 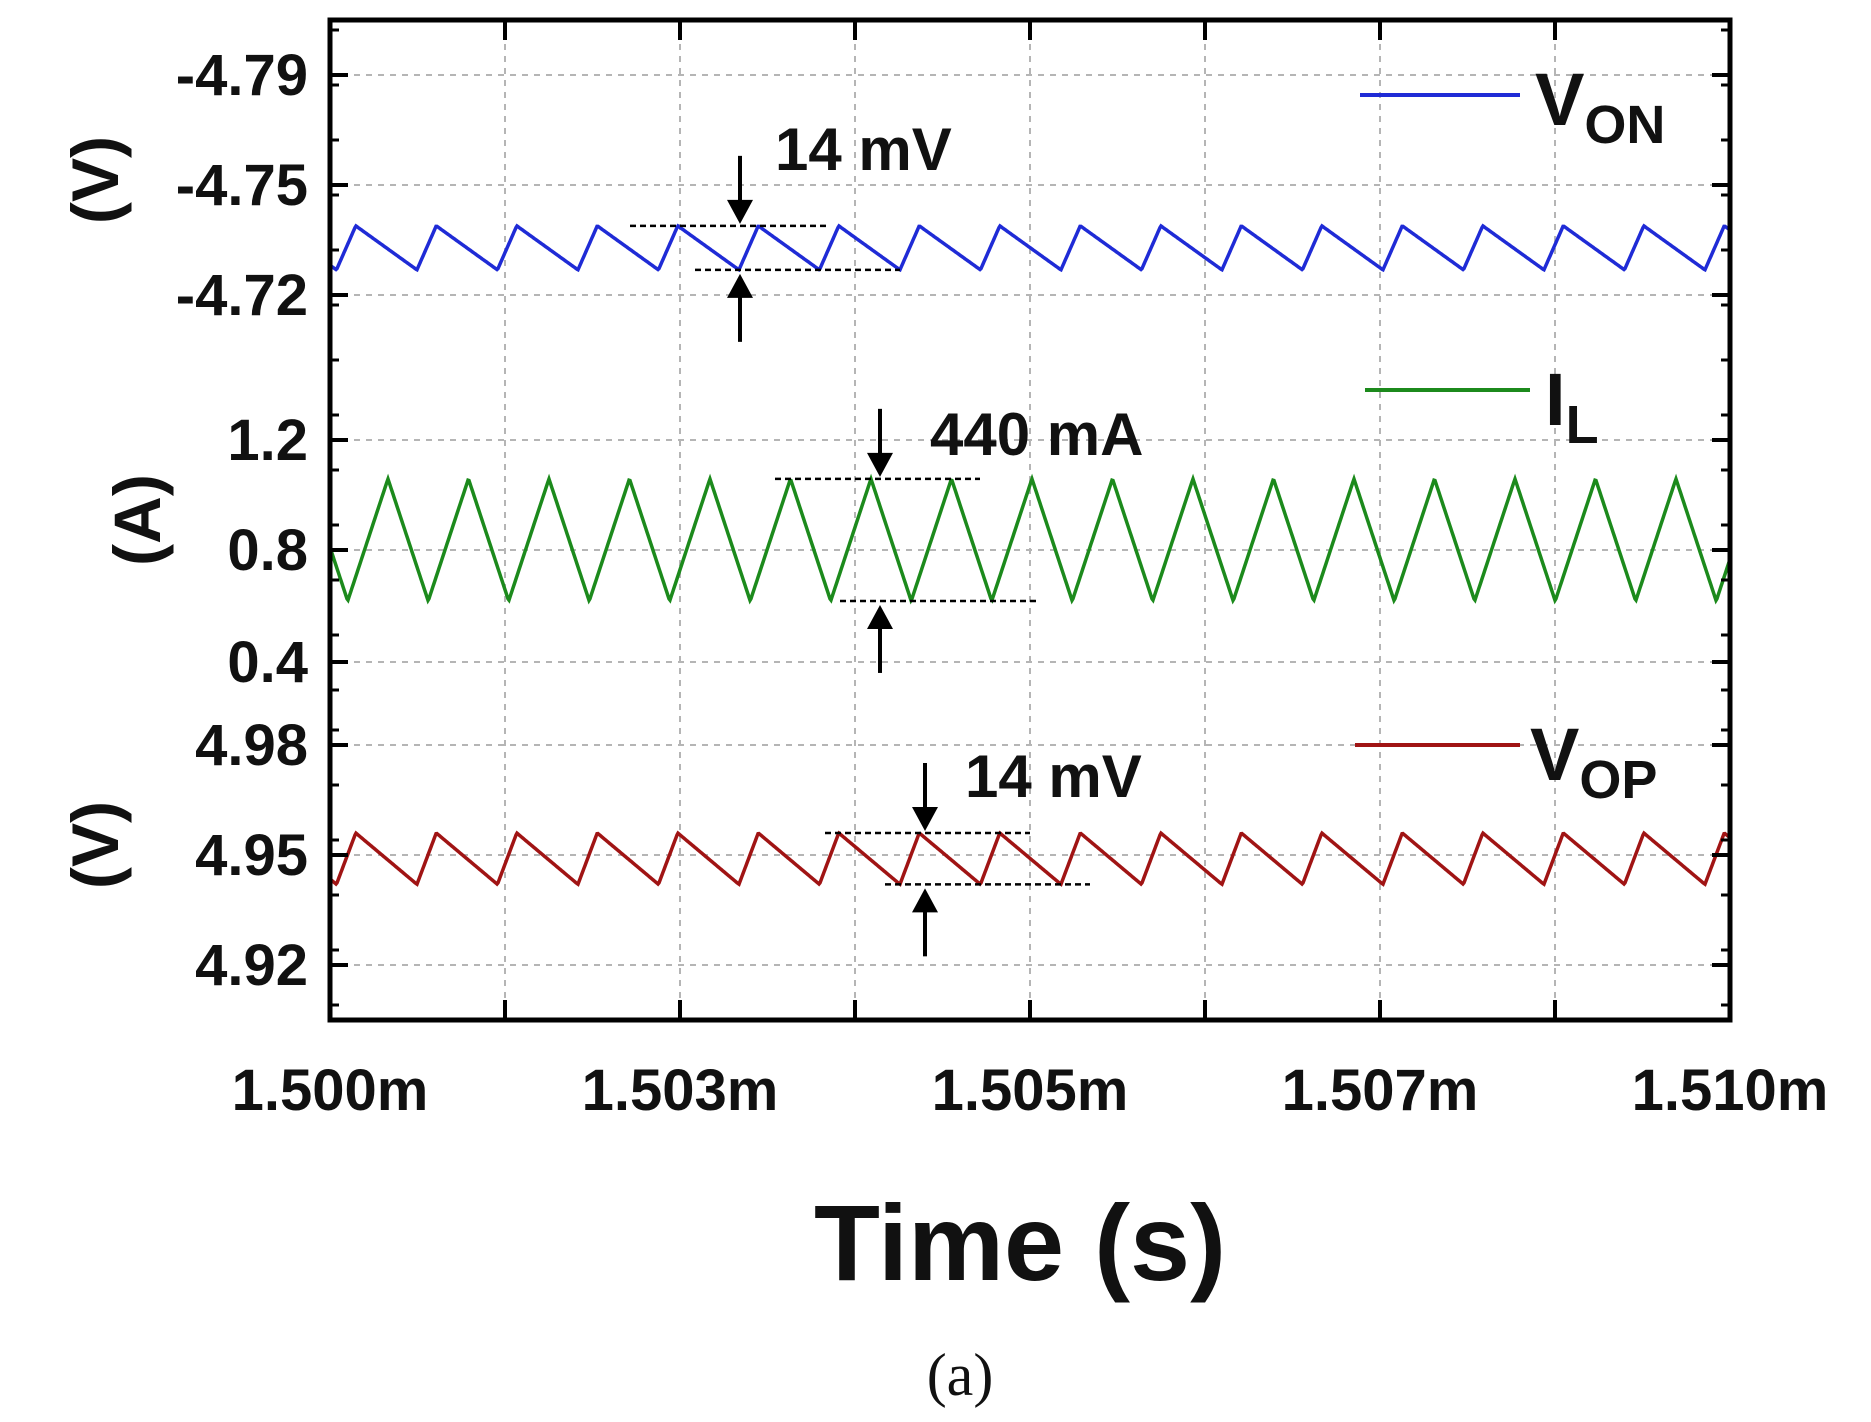 I want to click on von-axis-title: (V), so click(x=95, y=180).